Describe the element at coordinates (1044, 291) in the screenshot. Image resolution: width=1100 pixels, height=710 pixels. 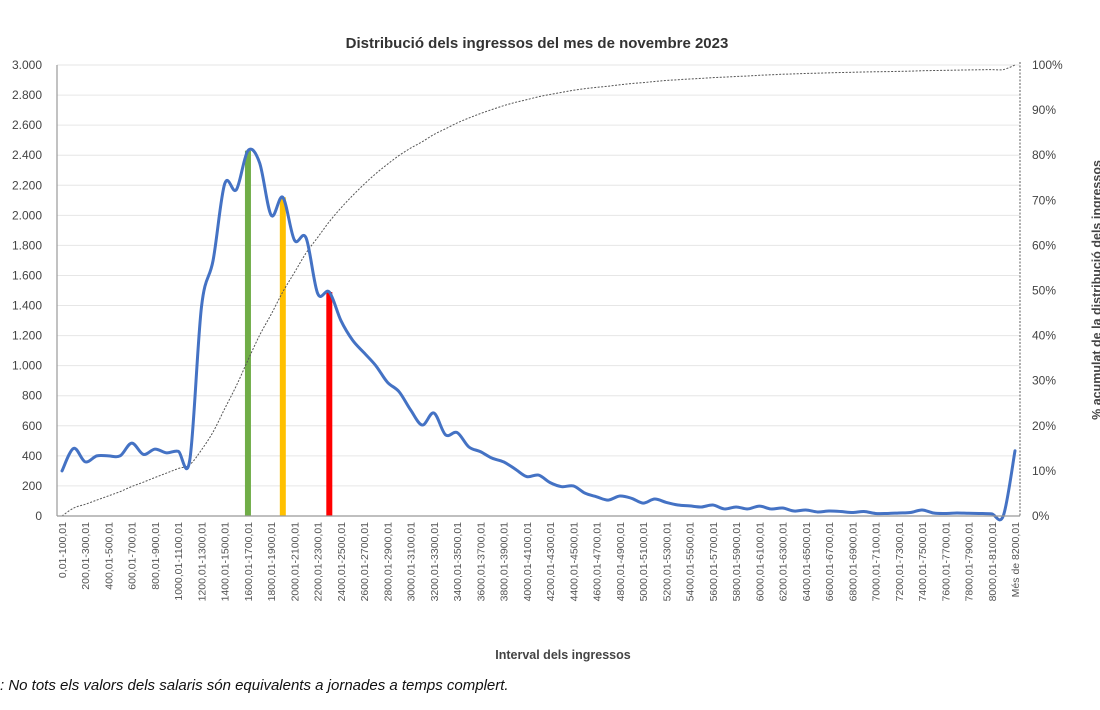
I see `y-right-tick-label: 50%` at that location.